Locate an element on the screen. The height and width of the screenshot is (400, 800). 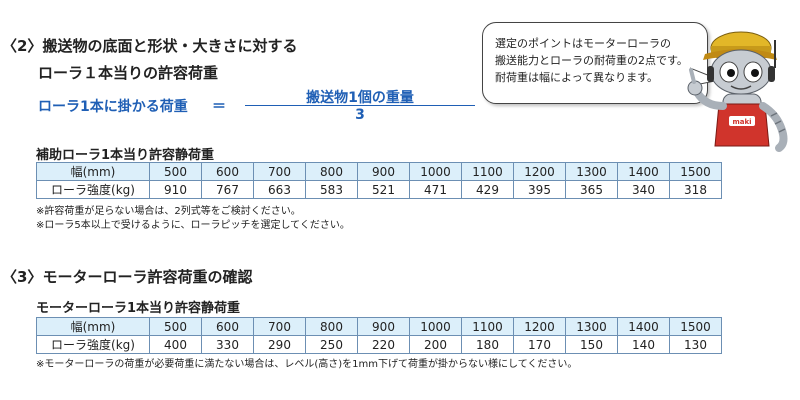
formula-lhs: ローラ1本に掛かる荷重 is located at coordinates (113, 107).